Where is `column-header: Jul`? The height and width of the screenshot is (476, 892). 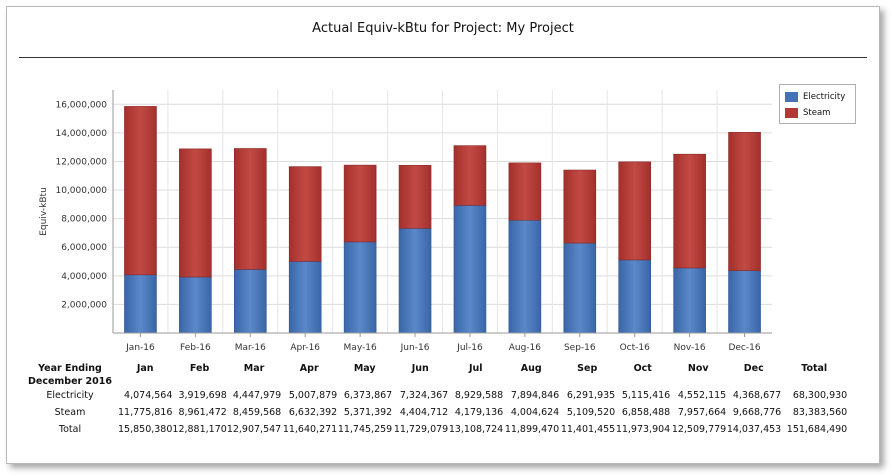 column-header: Jul is located at coordinates (475, 368).